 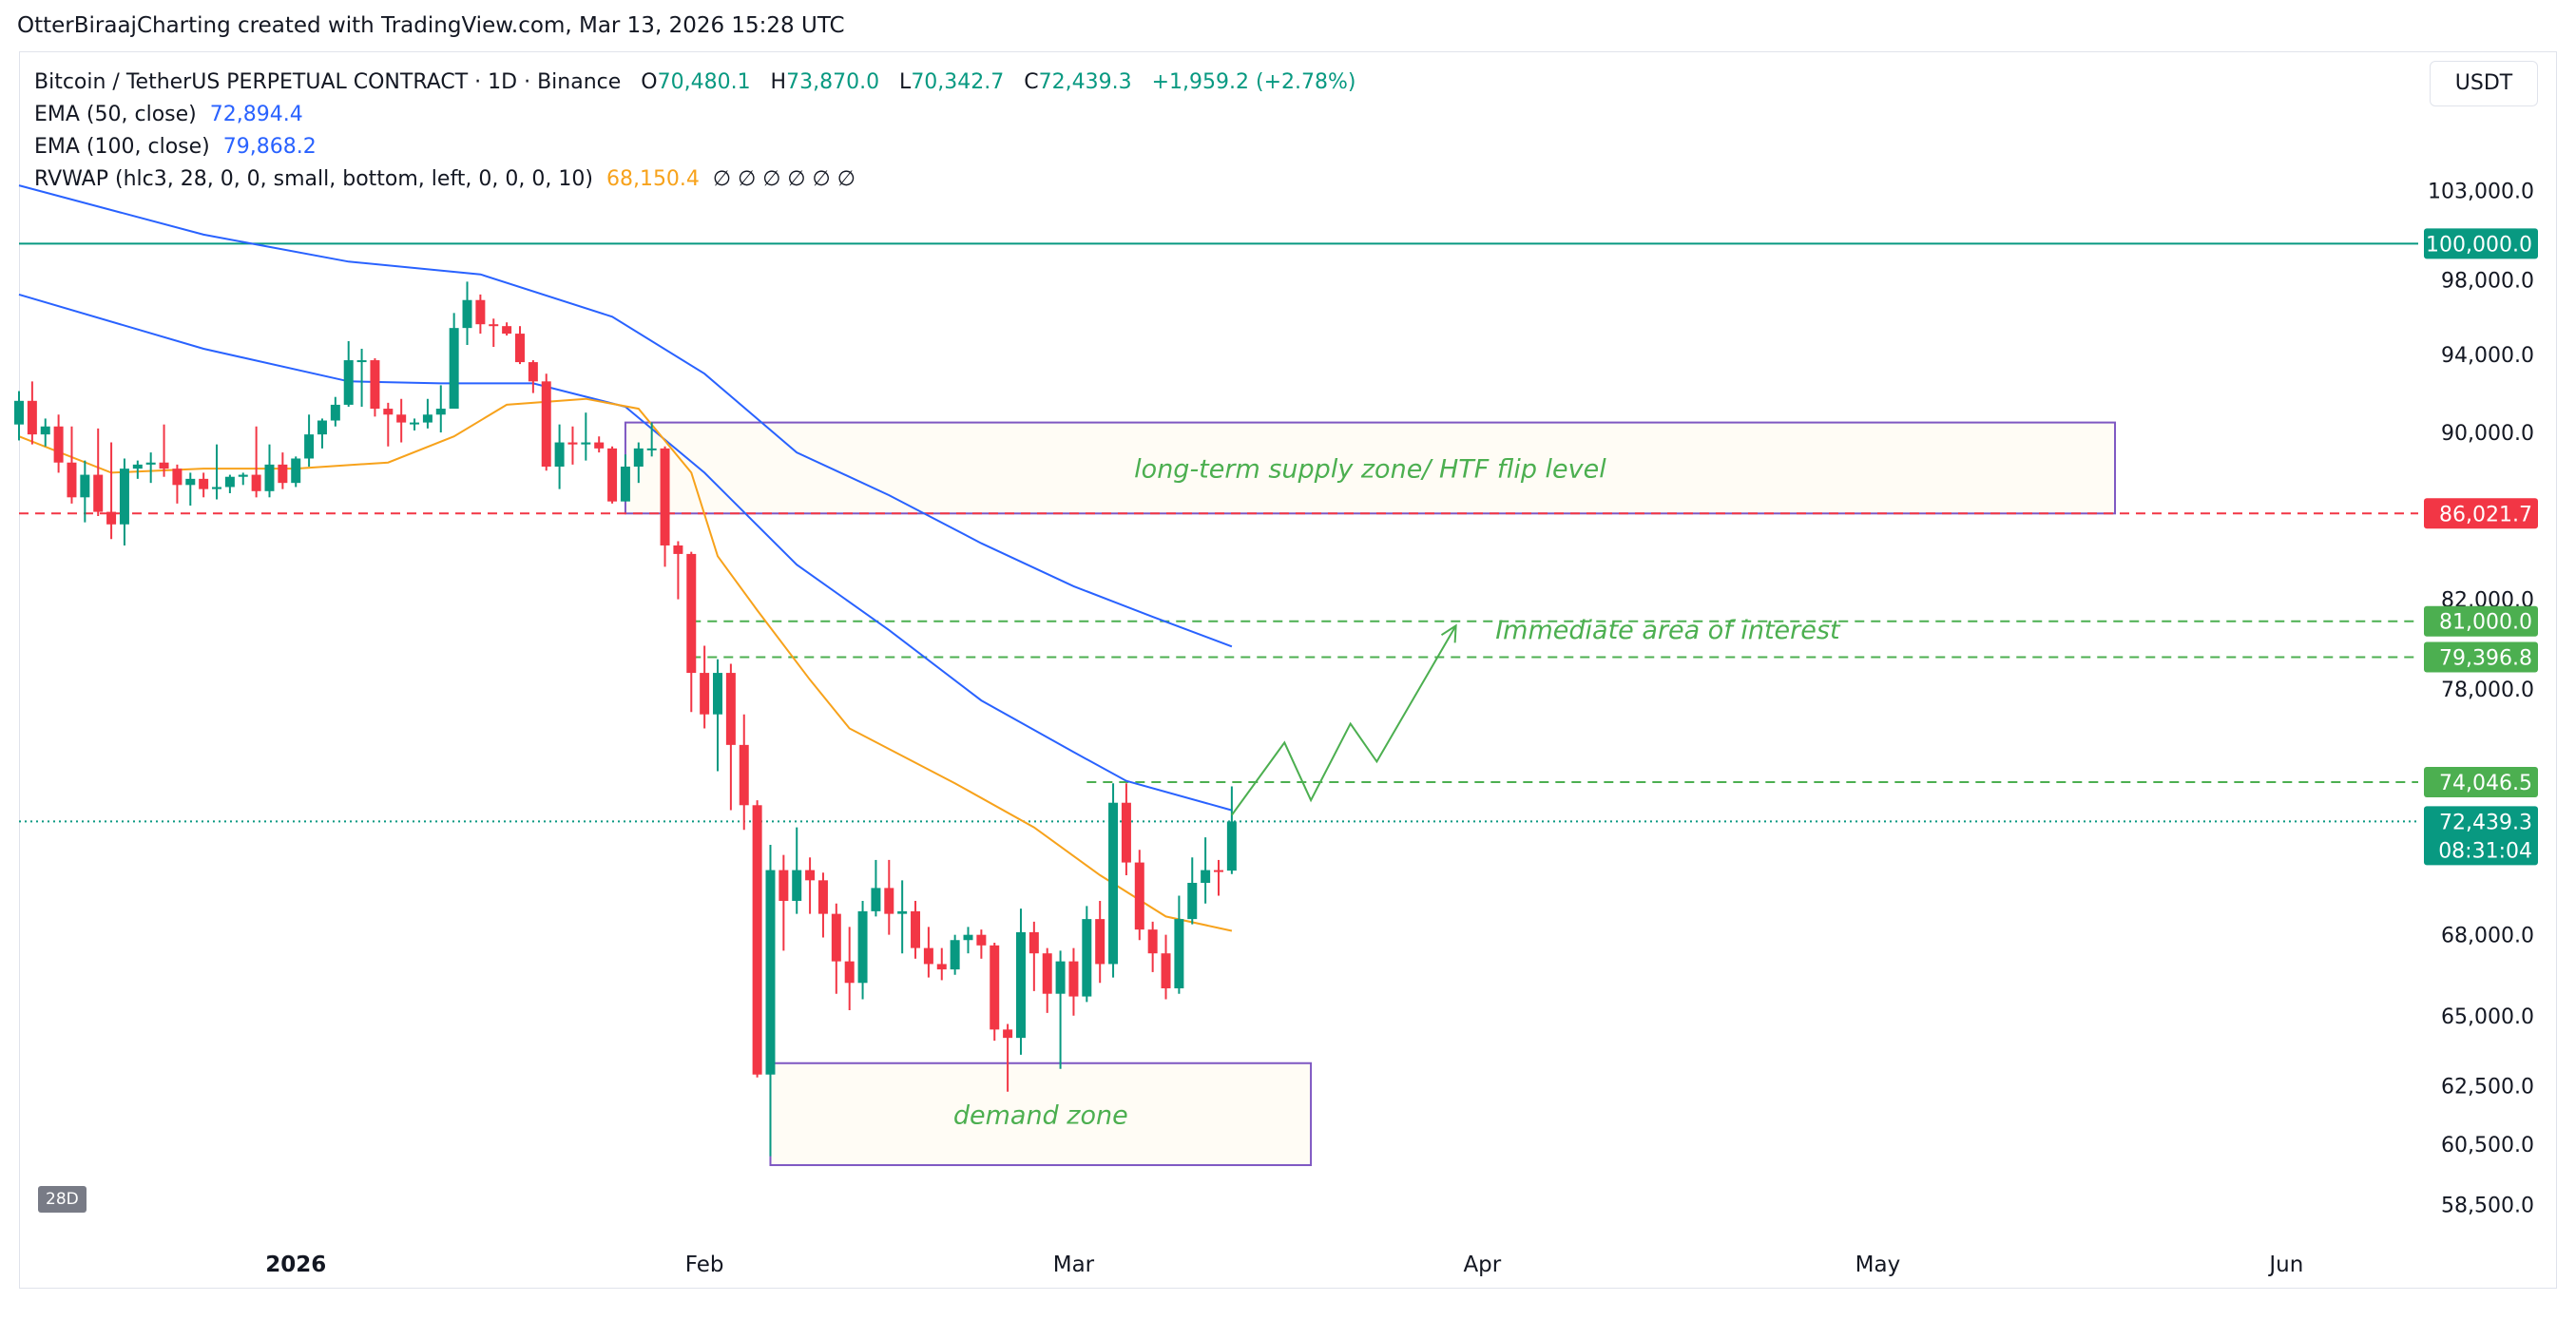 I want to click on currency-button: USDT, so click(x=2484, y=83).